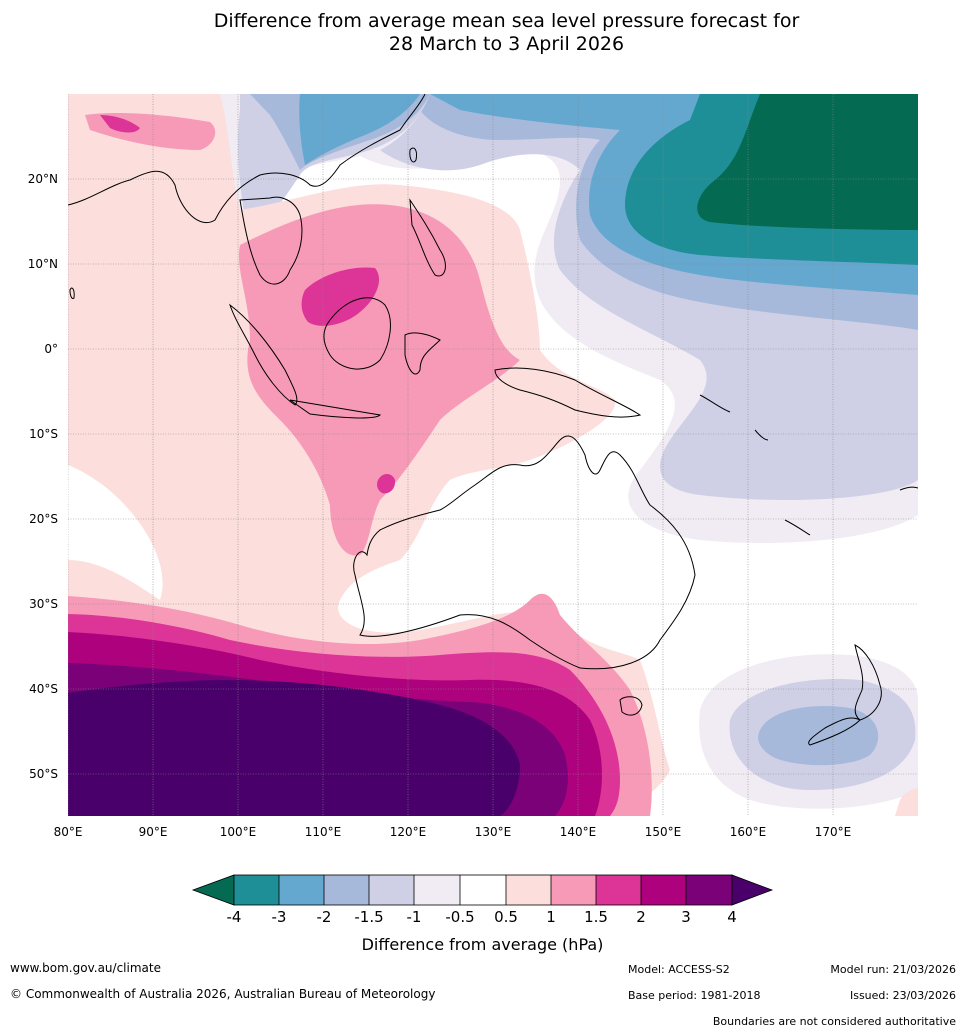  Describe the element at coordinates (578, 832) in the screenshot. I see `lon-label: 140°E` at that location.